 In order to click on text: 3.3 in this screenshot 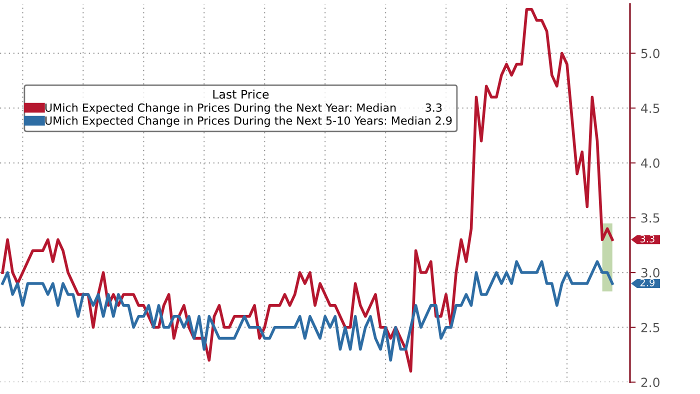, I will do `click(647, 238)`.